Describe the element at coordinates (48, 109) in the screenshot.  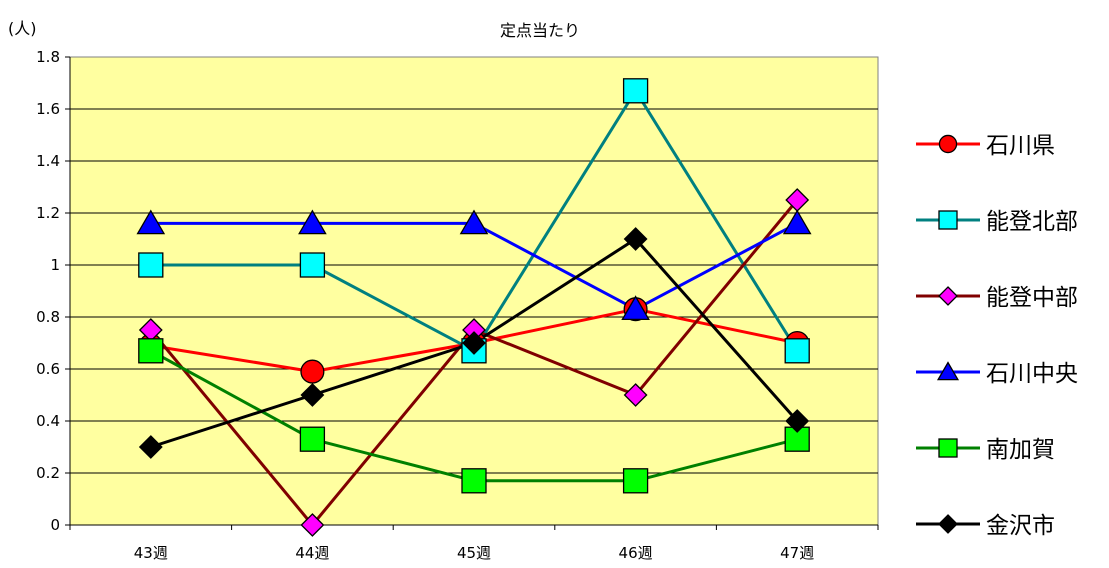
I see `y-tick-label: 1.6` at that location.